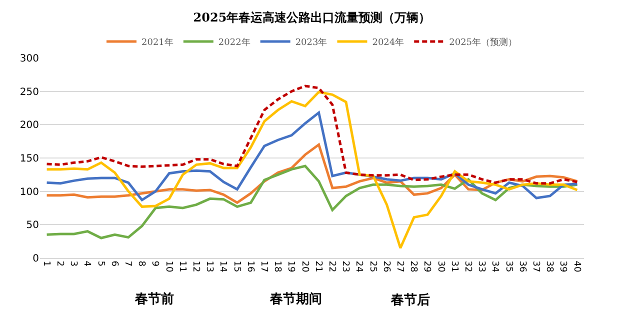 The image size is (624, 330). I want to click on x-tick-label: 12, so click(195, 266).